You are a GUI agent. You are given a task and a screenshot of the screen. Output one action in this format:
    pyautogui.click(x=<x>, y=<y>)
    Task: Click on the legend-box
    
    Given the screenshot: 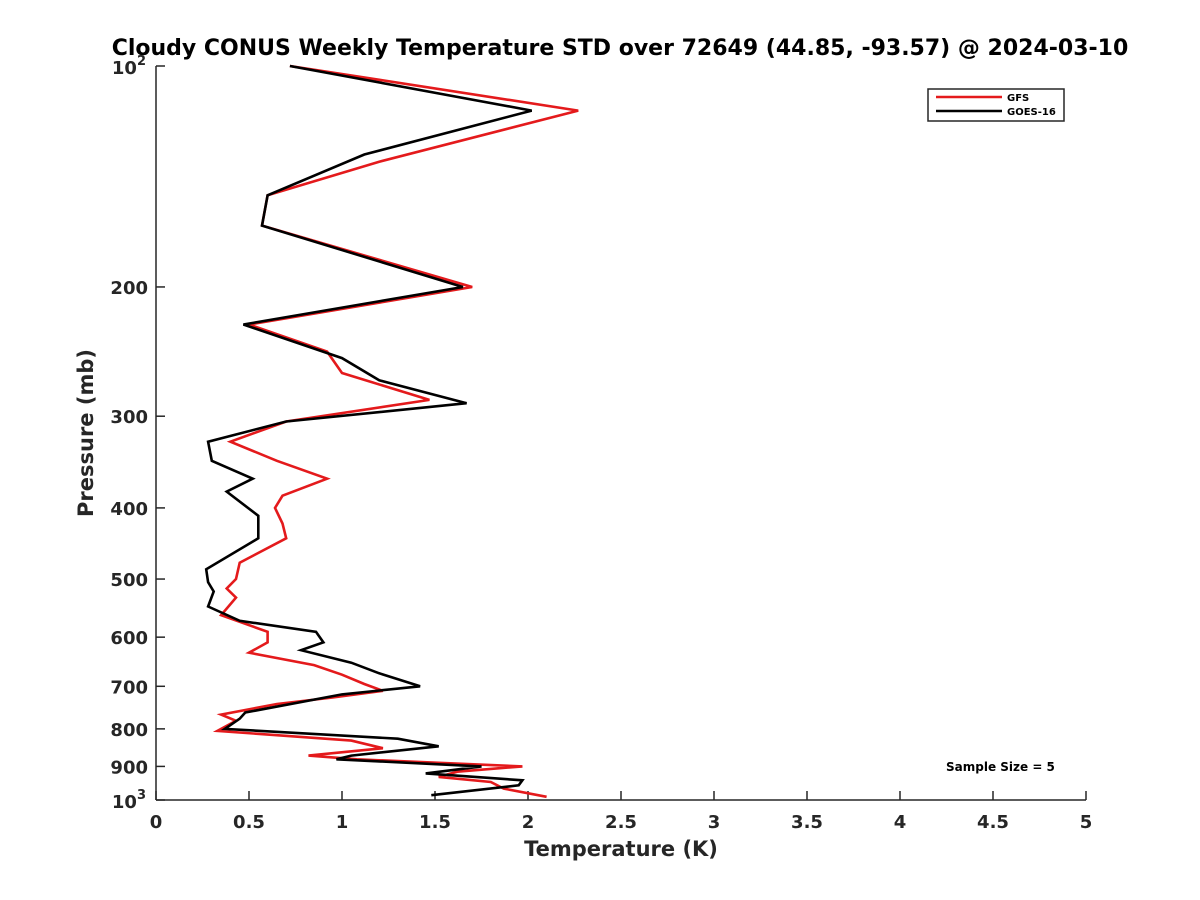 What is the action you would take?
    pyautogui.click(x=996, y=105)
    